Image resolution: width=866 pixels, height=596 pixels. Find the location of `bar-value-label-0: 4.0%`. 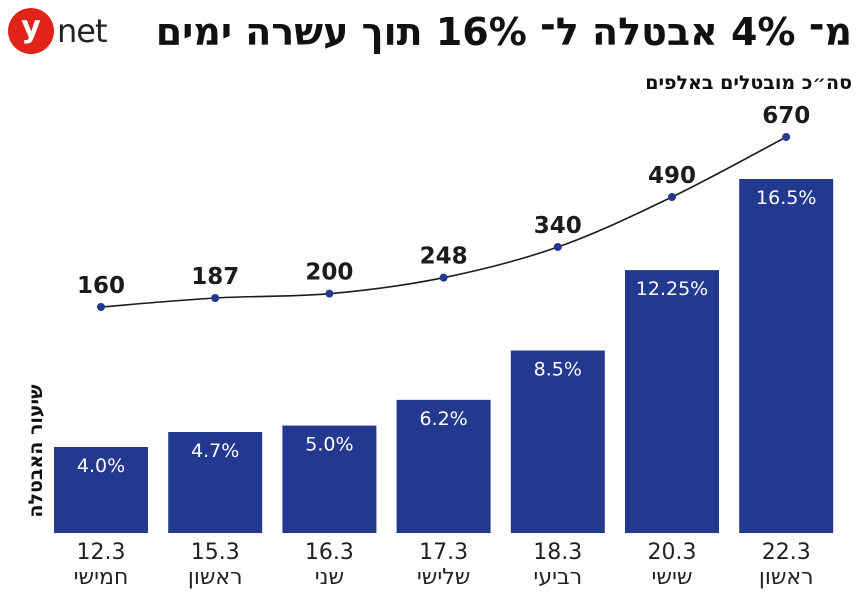

bar-value-label-0: 4.0% is located at coordinates (101, 466).